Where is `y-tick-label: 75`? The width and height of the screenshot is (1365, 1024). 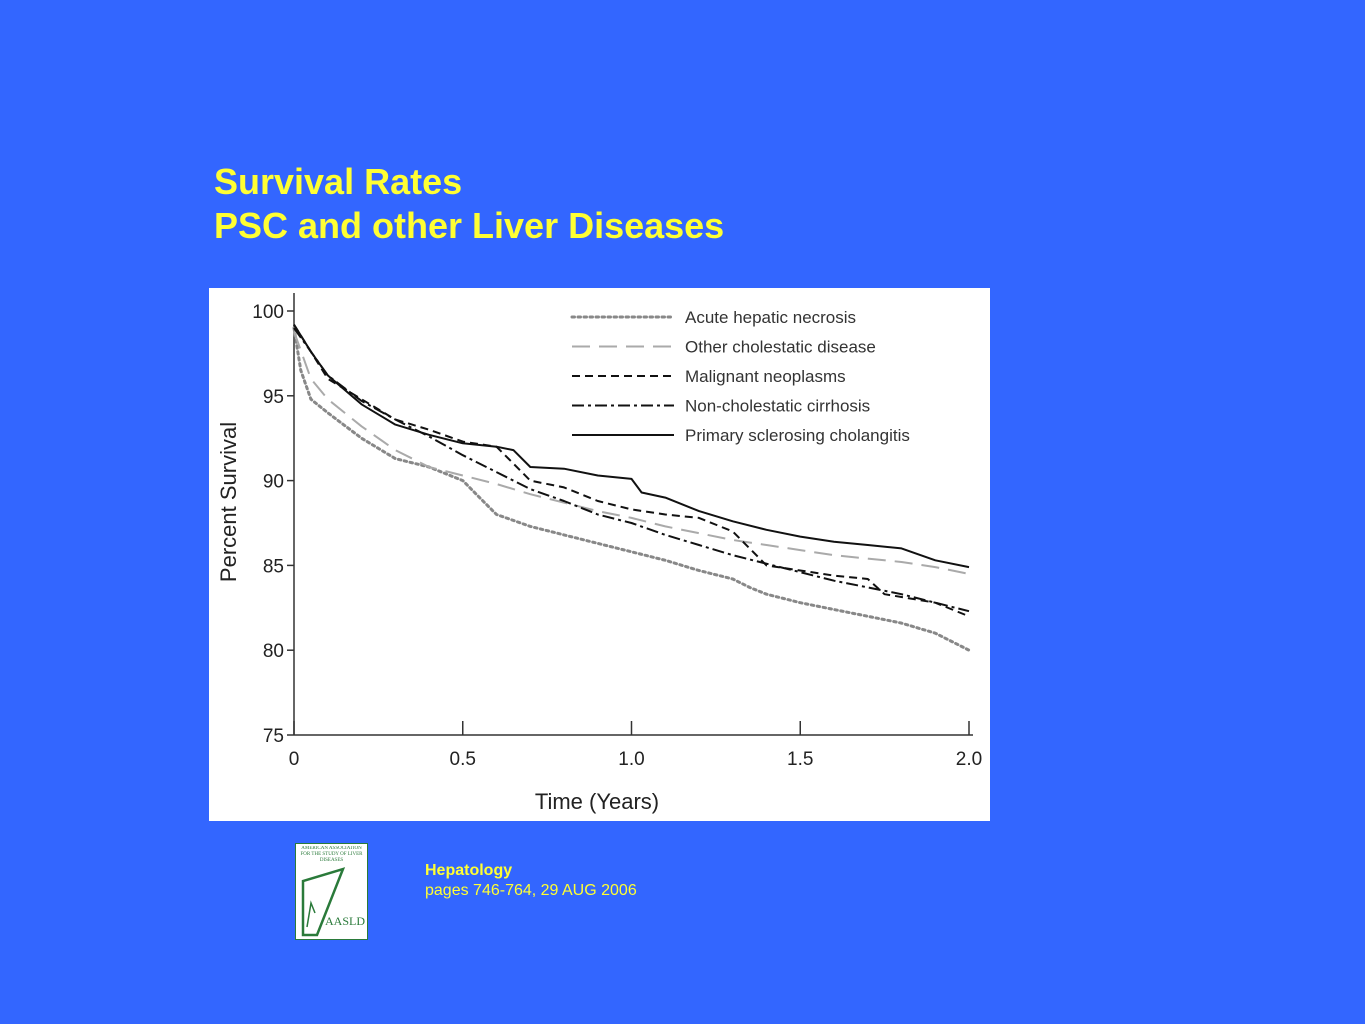
y-tick-label: 75 is located at coordinates (273, 736).